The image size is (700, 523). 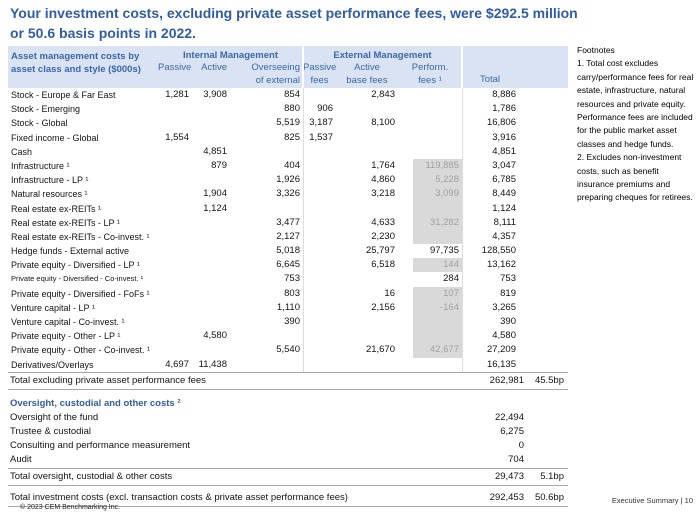 What do you see at coordinates (292, 137) in the screenshot?
I see `cell-overseeing-external: 825` at bounding box center [292, 137].